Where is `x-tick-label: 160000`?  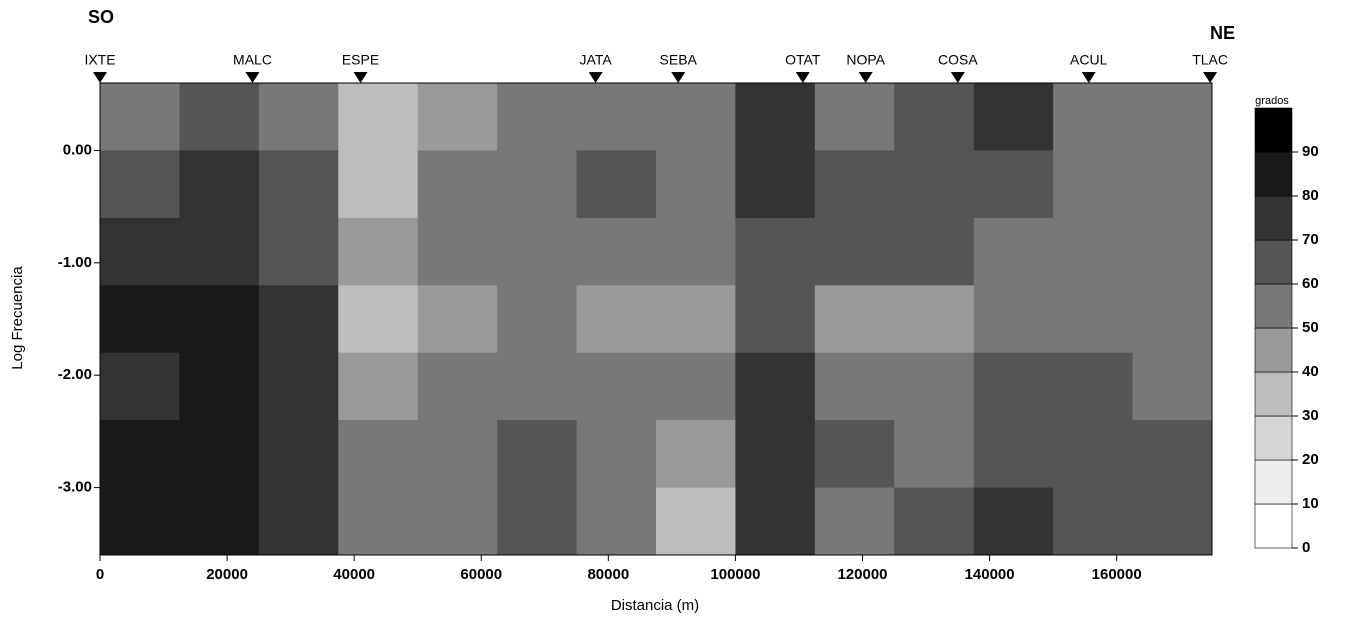
x-tick-label: 160000 is located at coordinates (1117, 574).